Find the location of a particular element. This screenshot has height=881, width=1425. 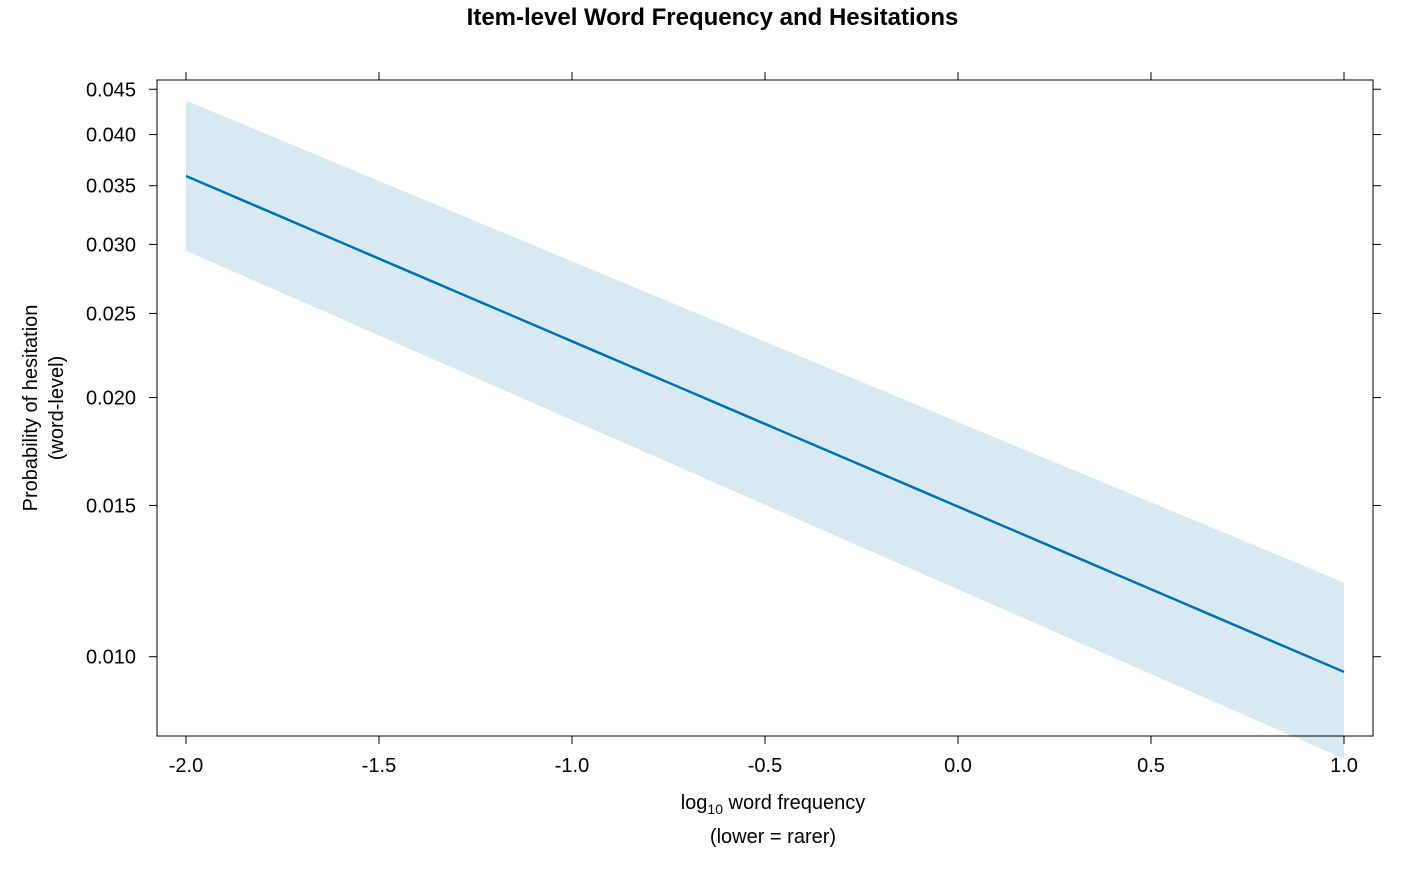

y-axis-label-line2: (word-level) is located at coordinates (57, 408).